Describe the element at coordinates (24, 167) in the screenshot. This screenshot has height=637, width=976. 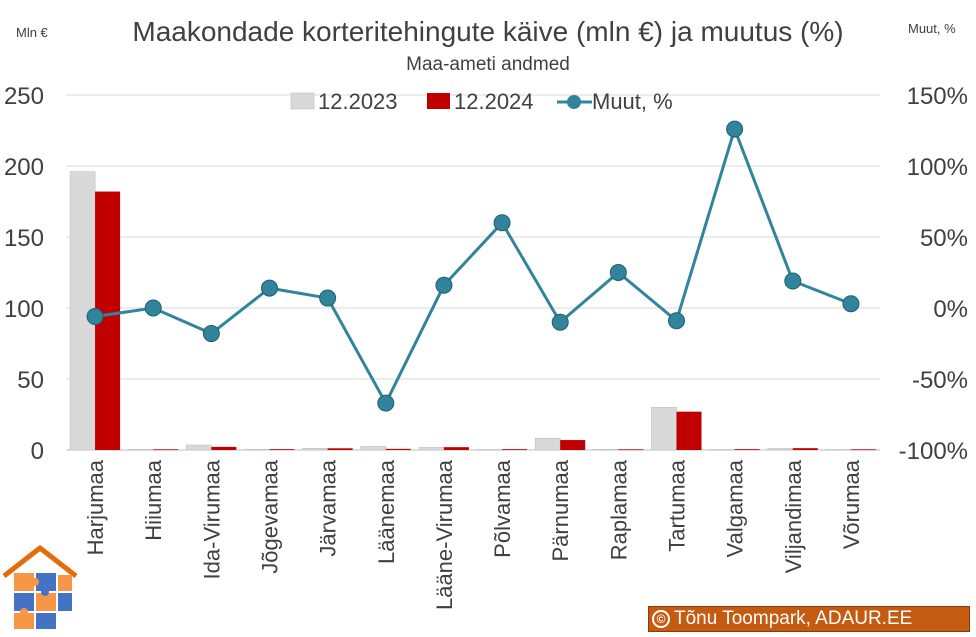
I see `left-tick-label: 200` at that location.